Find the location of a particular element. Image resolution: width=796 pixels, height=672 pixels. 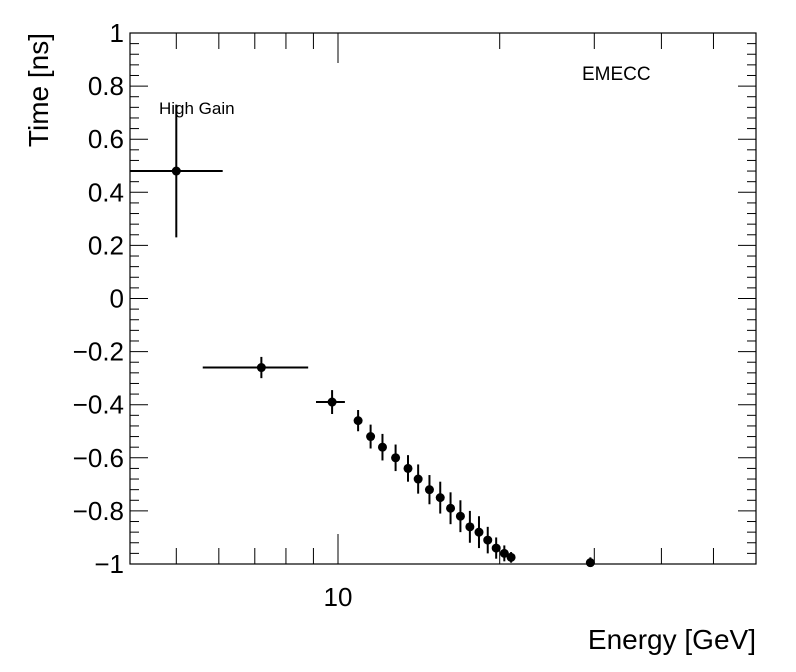

x-axis-label: Energy [GeV] is located at coordinates (672, 639).